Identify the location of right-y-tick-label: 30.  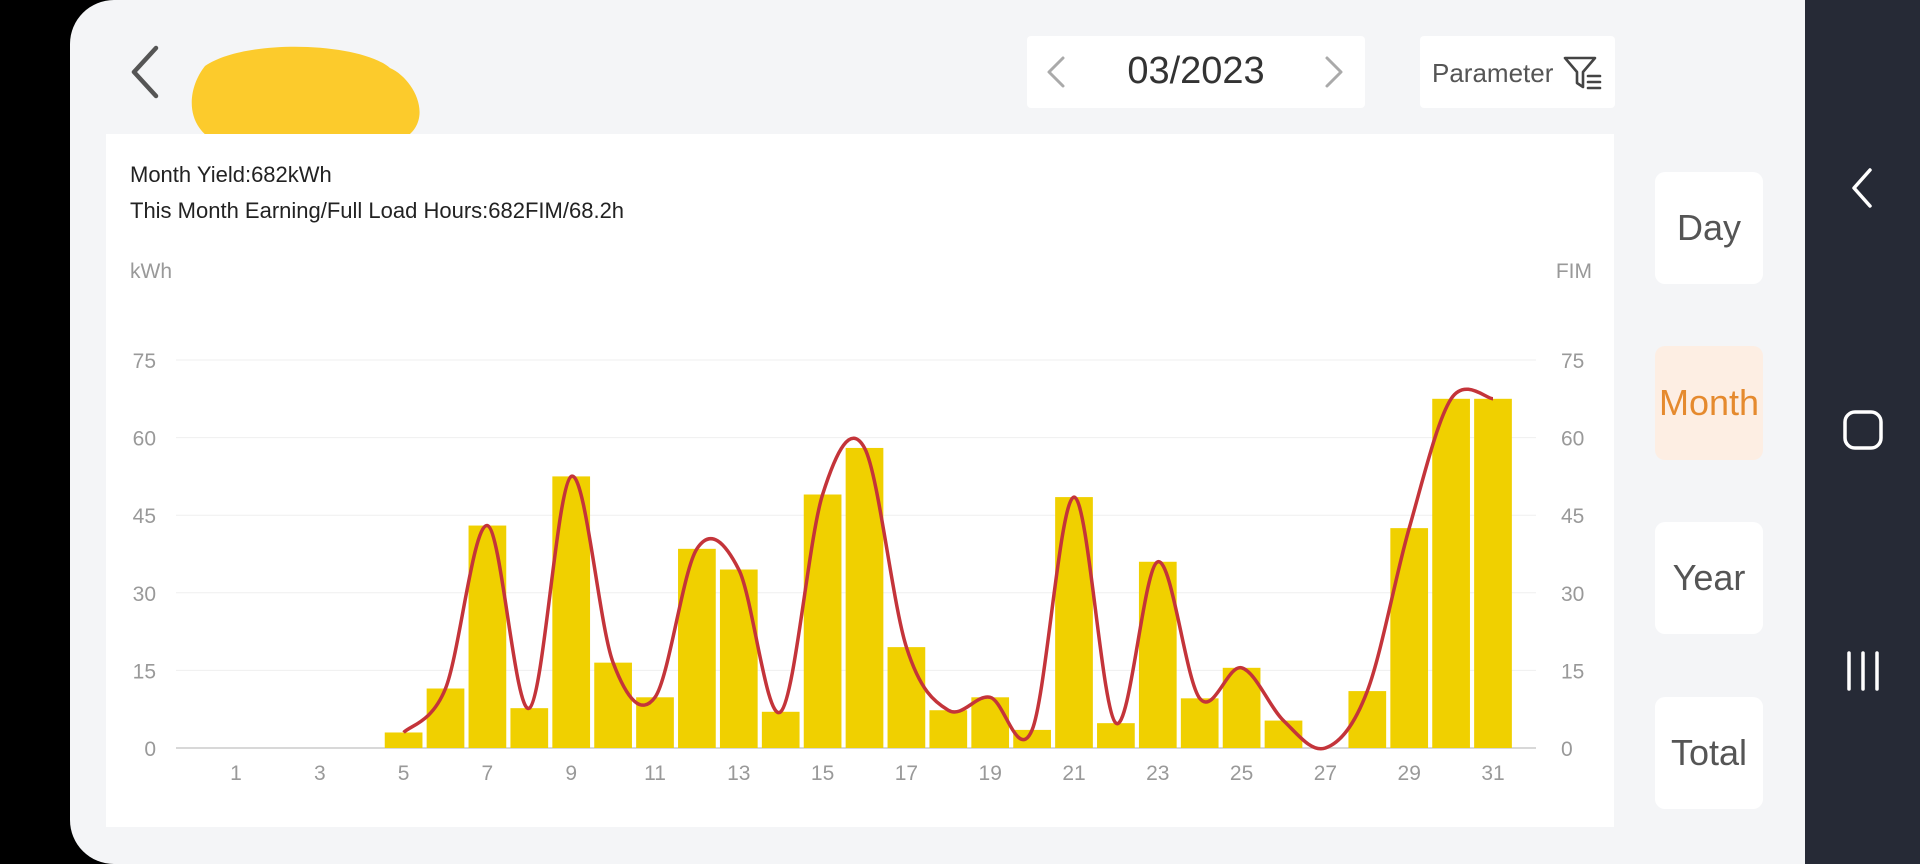
(1572, 594).